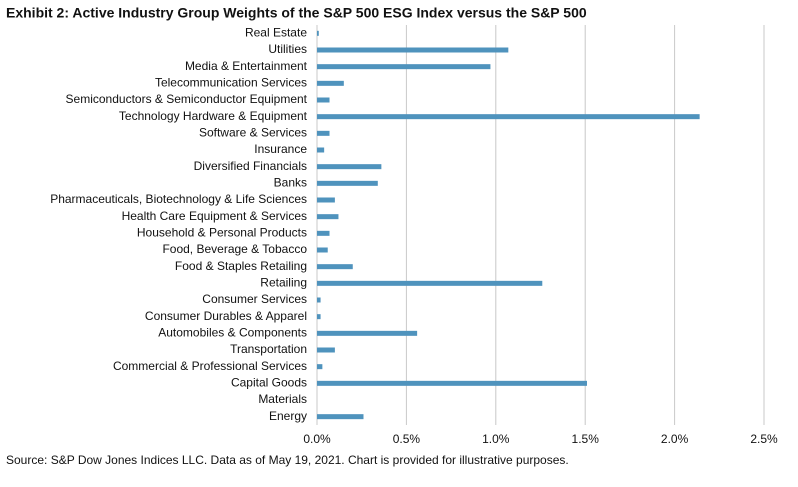 The image size is (798, 487). I want to click on y-tick-label: Utilities, so click(287, 49).